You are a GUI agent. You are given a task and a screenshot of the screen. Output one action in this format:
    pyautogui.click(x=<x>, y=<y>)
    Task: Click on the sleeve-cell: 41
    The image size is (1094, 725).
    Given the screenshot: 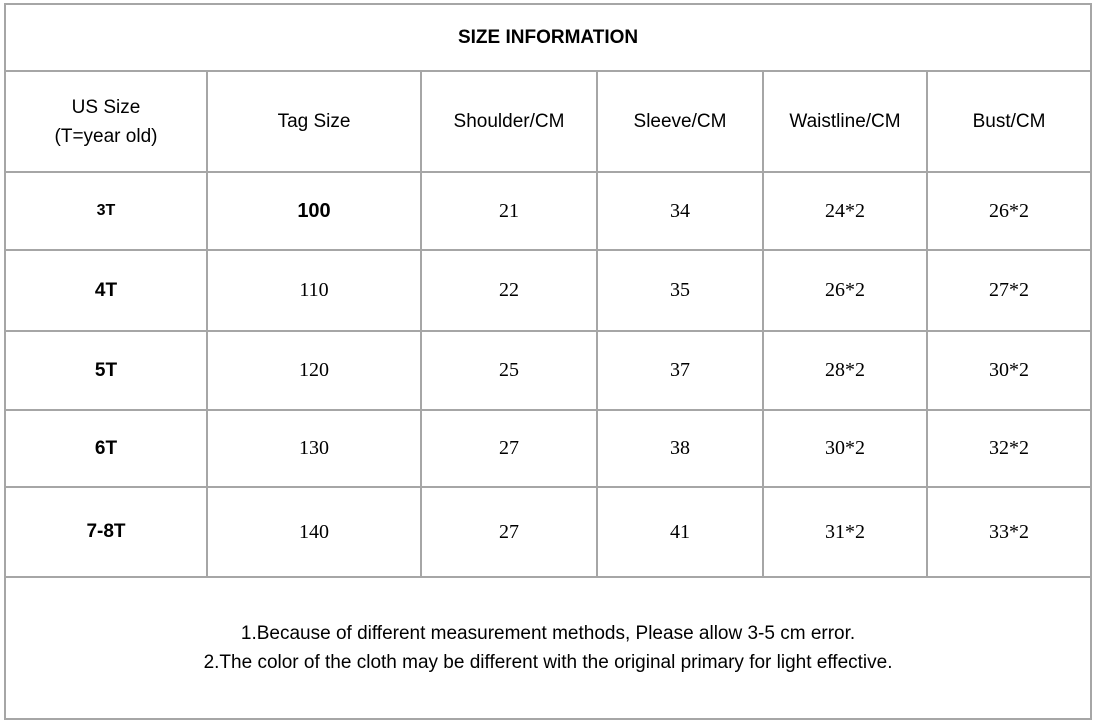 What is the action you would take?
    pyautogui.click(x=680, y=532)
    